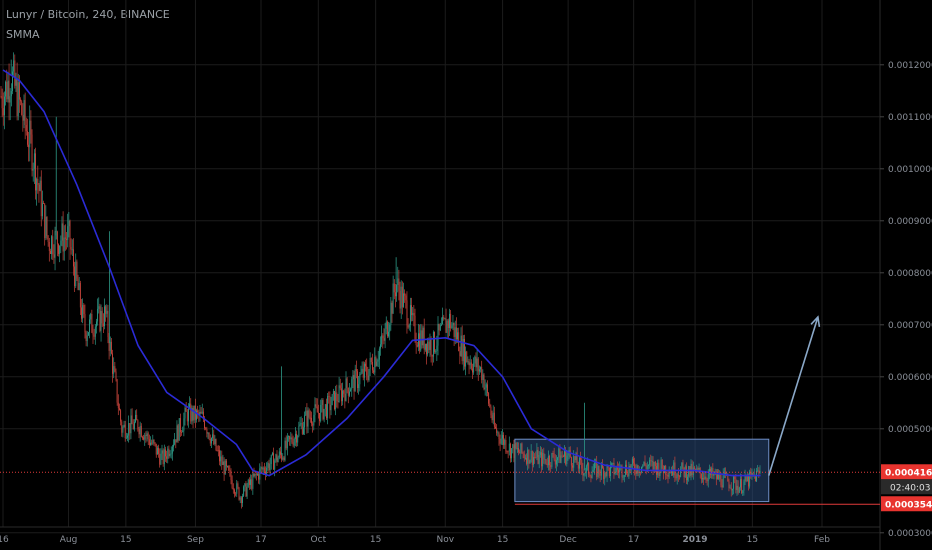  Describe the element at coordinates (906, 487) in the screenshot. I see `countdown-badge` at that location.